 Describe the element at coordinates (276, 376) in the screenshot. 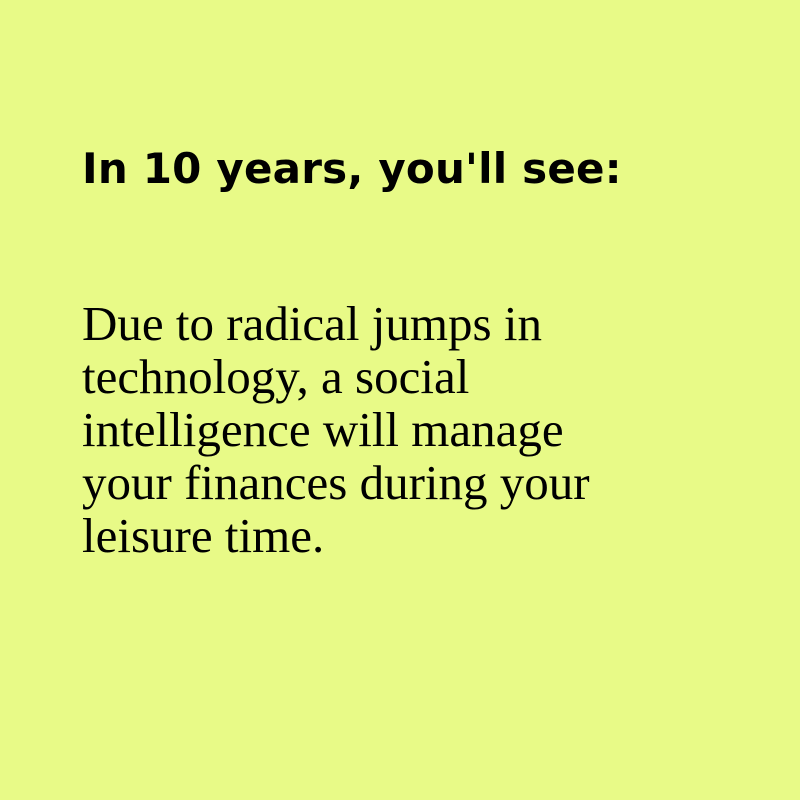

I see `prediction-line: technology, a social` at that location.